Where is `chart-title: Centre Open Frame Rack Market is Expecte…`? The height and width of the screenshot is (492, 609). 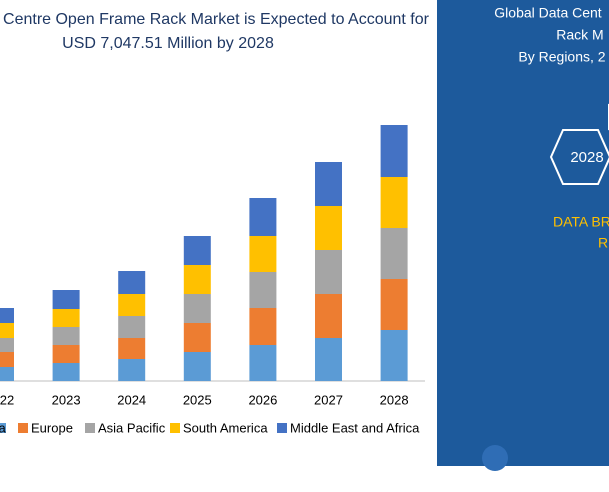 chart-title: Centre Open Frame Rack Market is Expecte… is located at coordinates (216, 19).